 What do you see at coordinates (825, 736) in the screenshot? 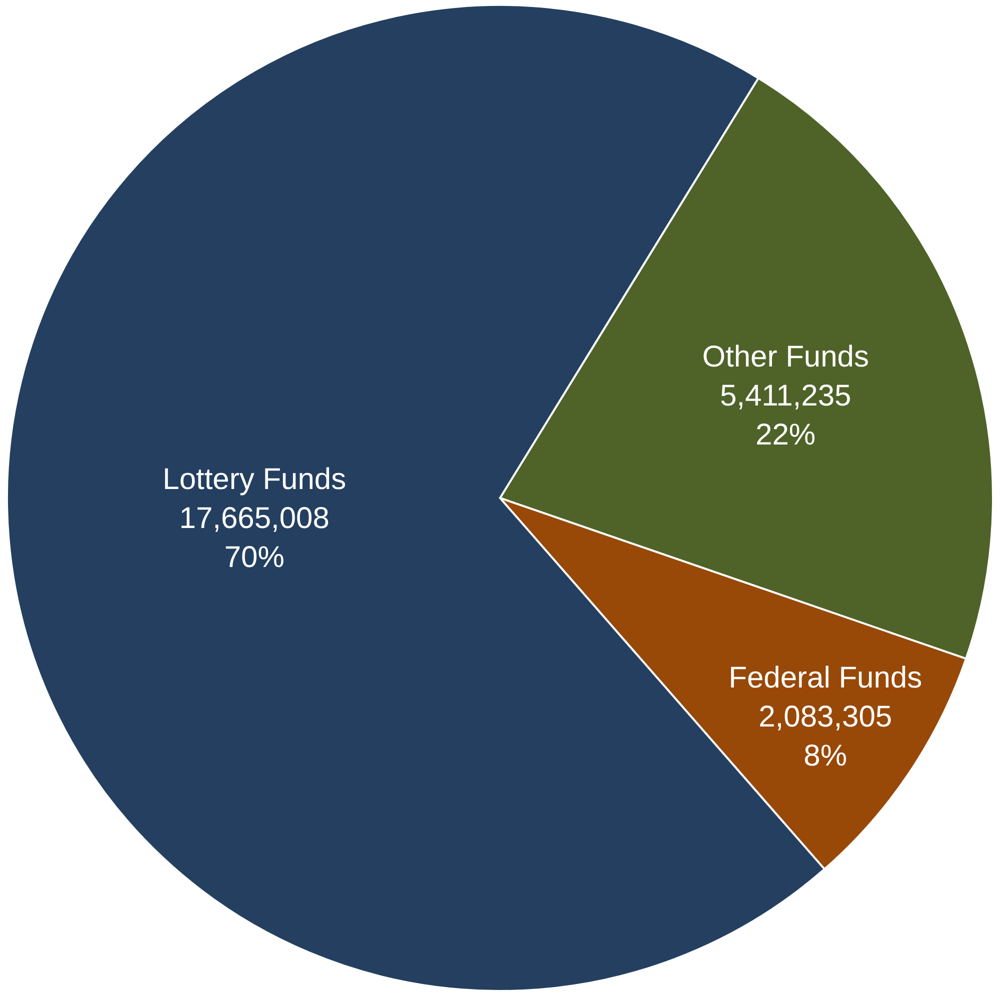
I see `data-label: 2,083,305 8%` at bounding box center [825, 736].